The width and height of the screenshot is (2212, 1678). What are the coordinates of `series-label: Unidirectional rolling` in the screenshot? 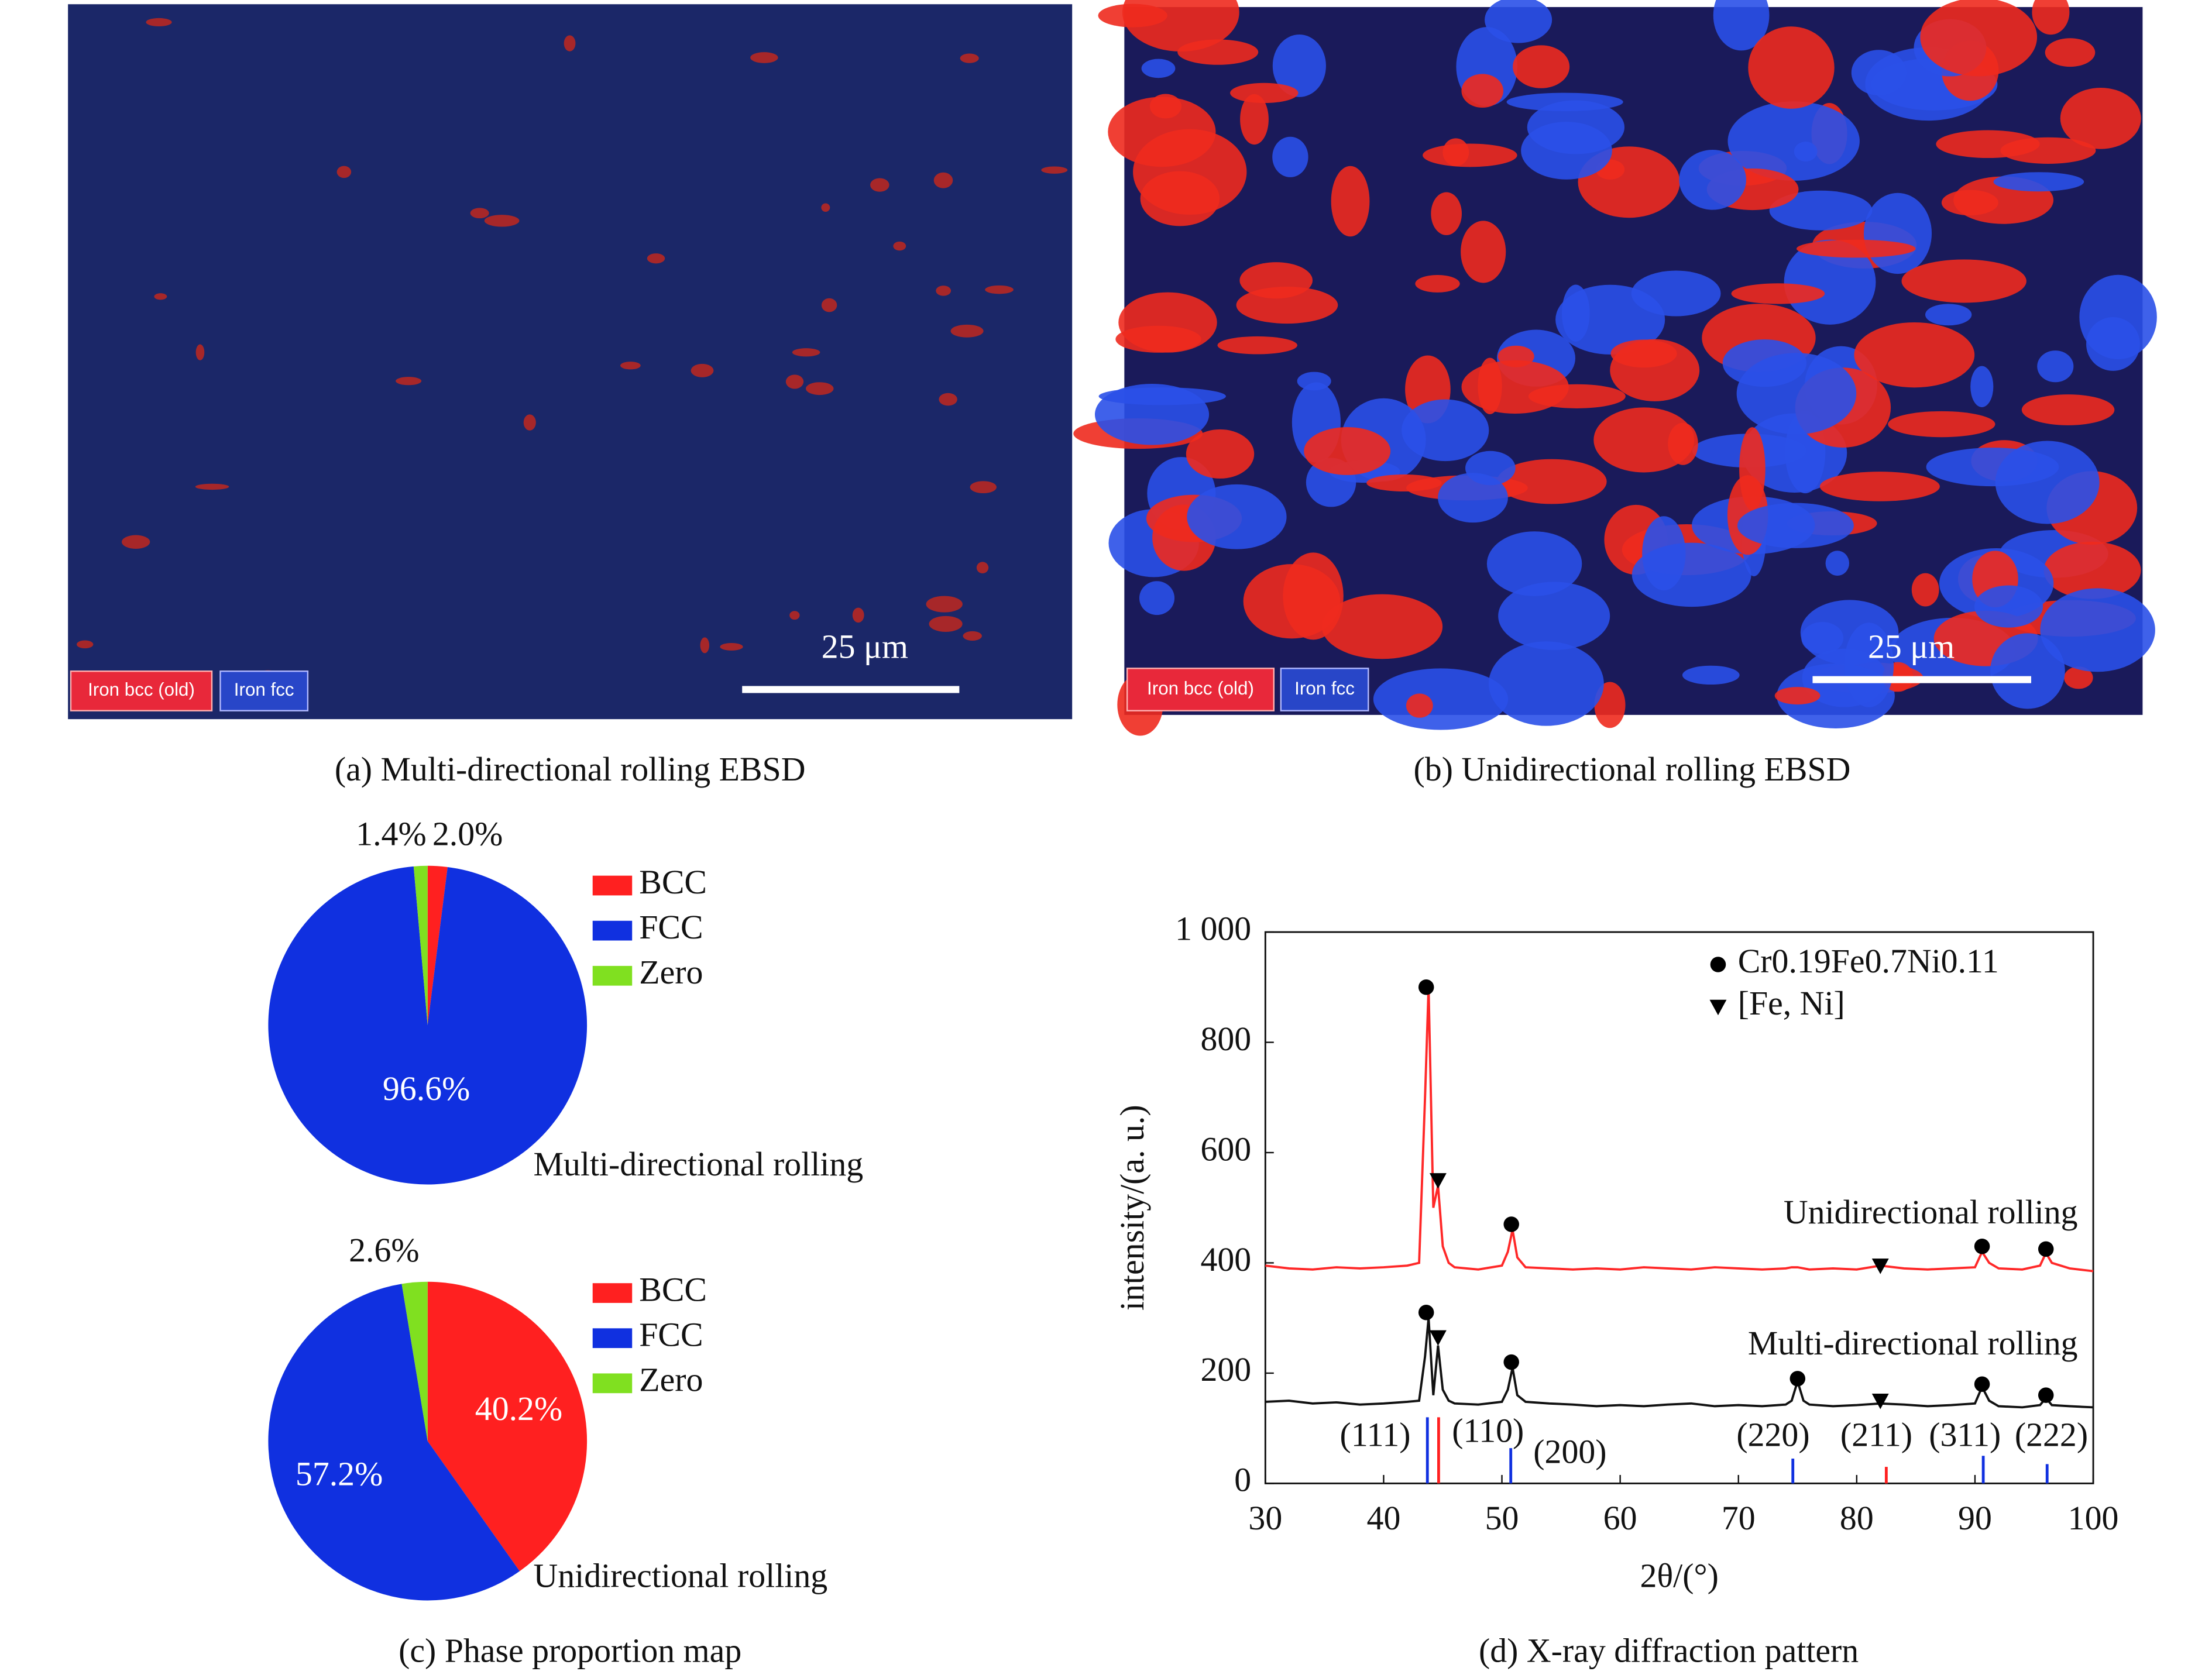 It's located at (1931, 1212).